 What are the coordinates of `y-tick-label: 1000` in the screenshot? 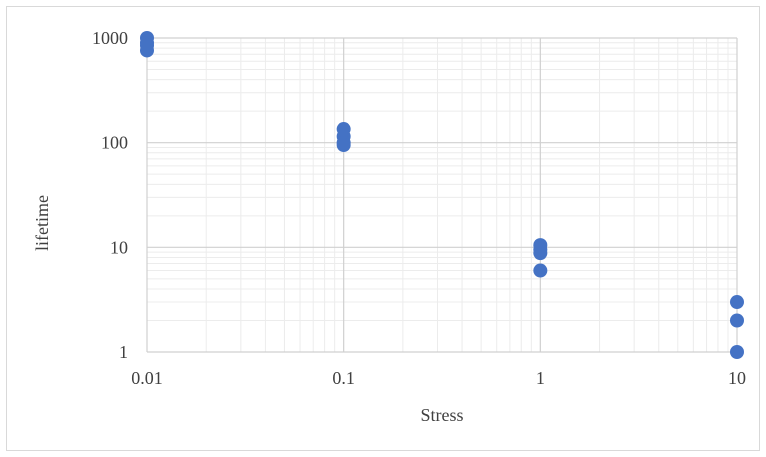 It's located at (110, 38).